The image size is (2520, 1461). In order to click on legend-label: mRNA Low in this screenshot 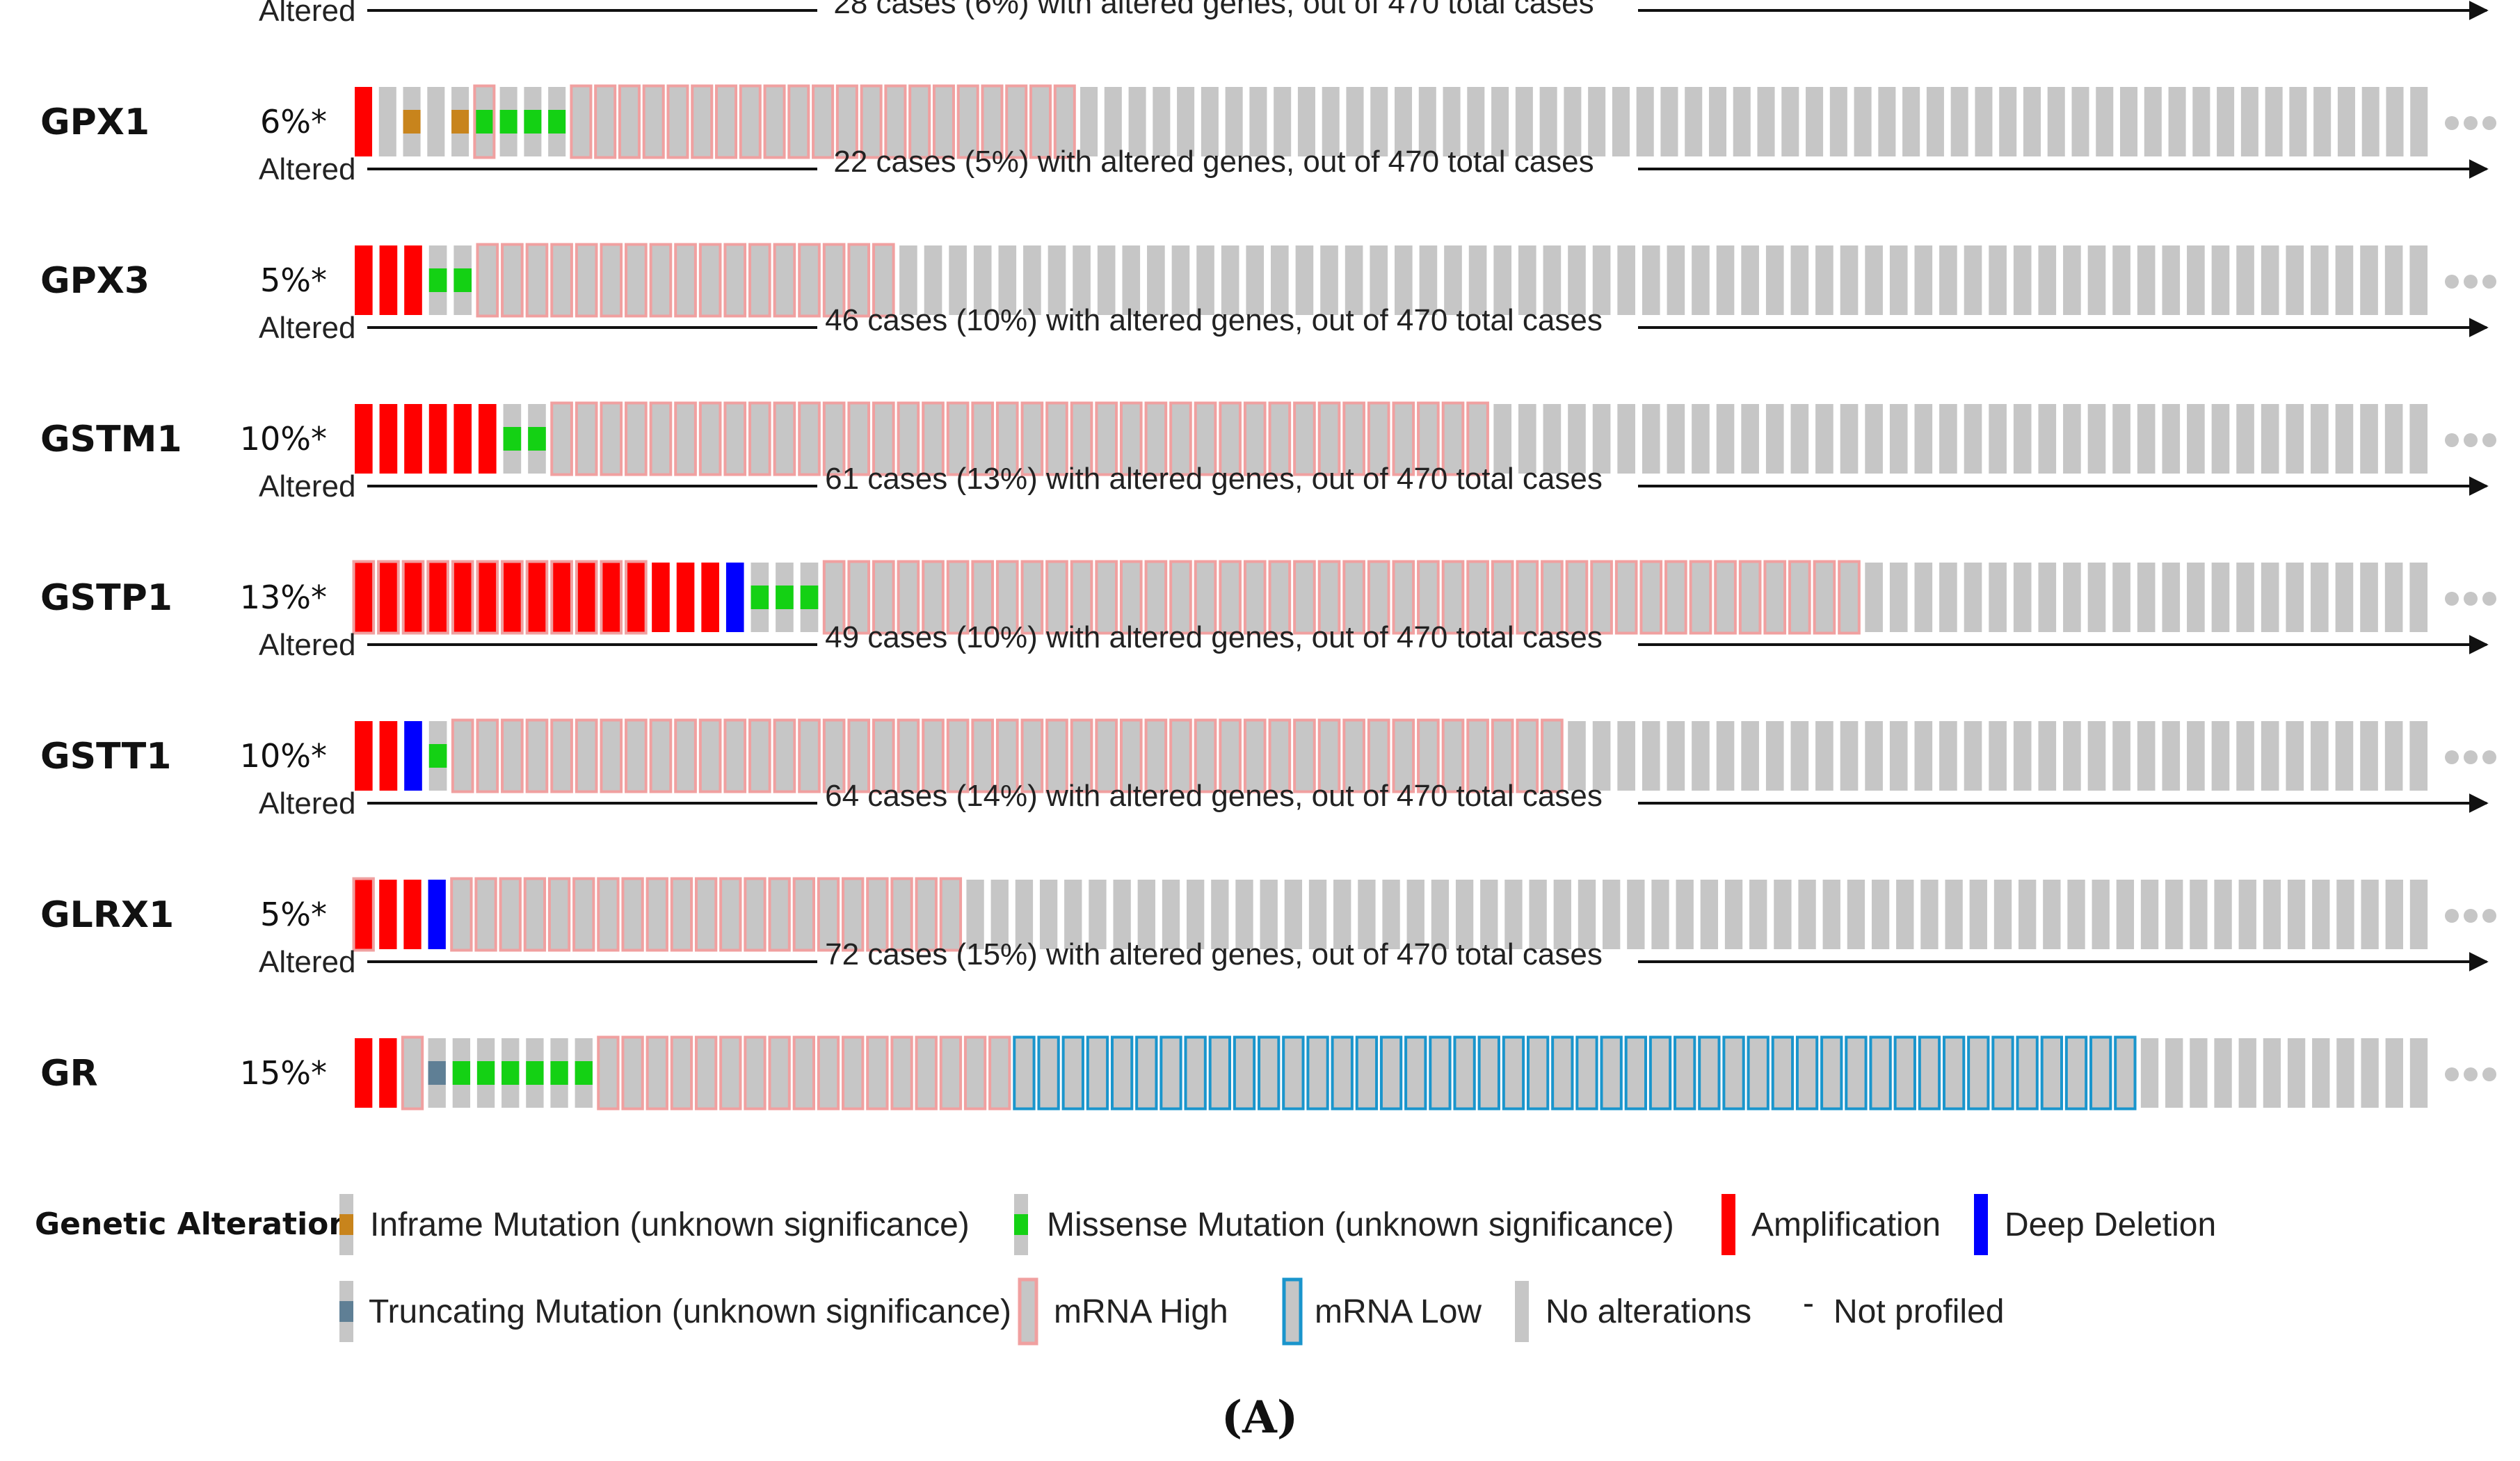, I will do `click(1398, 1311)`.